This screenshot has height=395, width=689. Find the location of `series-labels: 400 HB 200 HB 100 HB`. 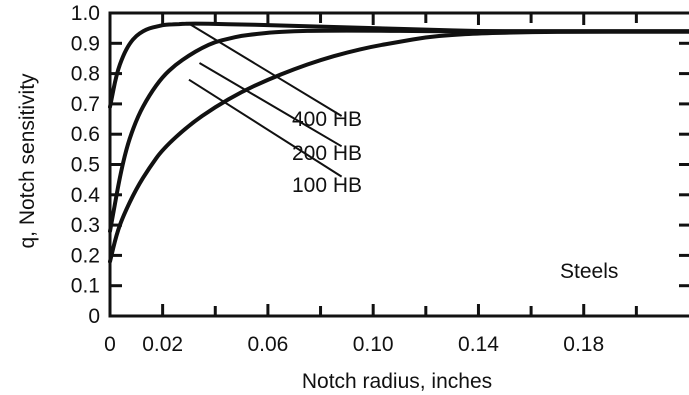

series-labels: 400 HB 200 HB 100 HB is located at coordinates (327, 152).